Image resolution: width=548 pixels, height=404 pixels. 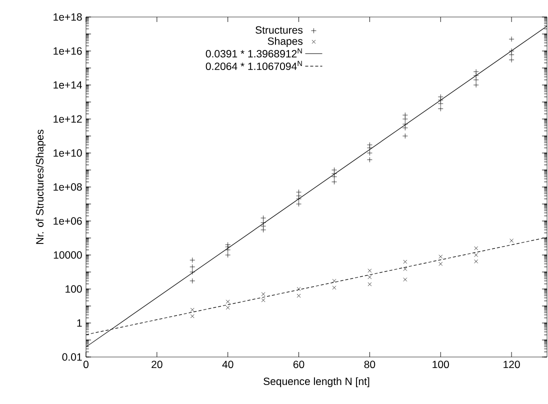 I want to click on y-tick-label: 1e+08, so click(x=68, y=187).